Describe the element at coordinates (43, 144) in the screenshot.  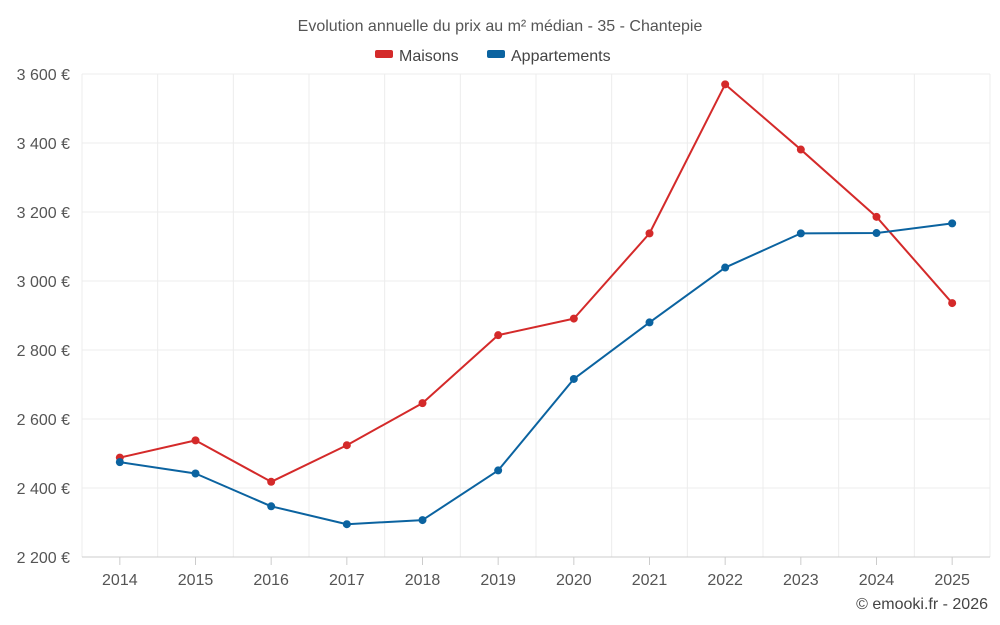
I see `y-tick-label: 3 400 €` at that location.